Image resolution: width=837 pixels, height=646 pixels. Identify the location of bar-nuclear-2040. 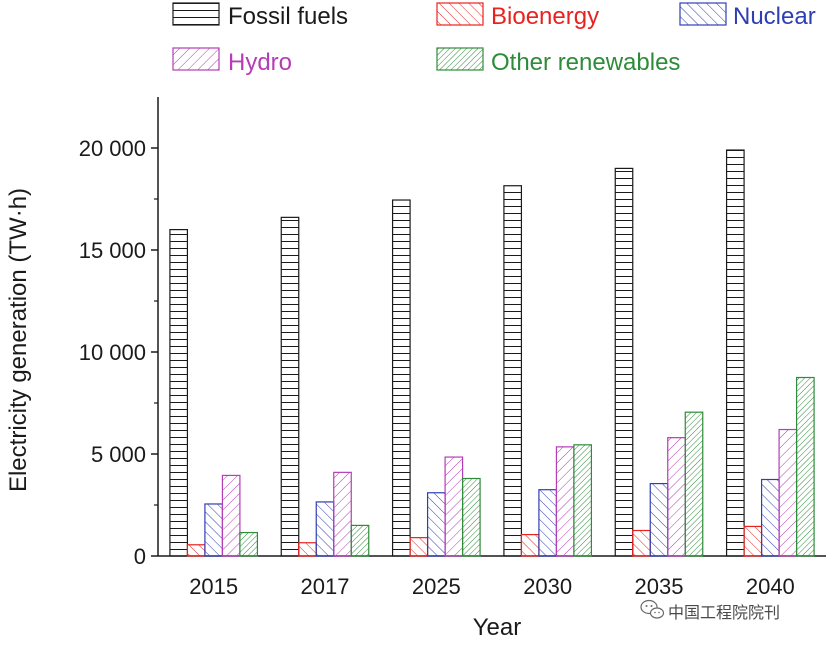
(770, 517).